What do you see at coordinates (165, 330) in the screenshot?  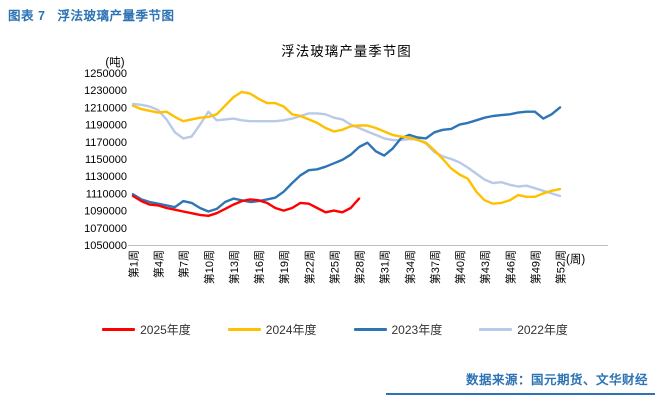 I see `legend-label: 2025年度` at bounding box center [165, 330].